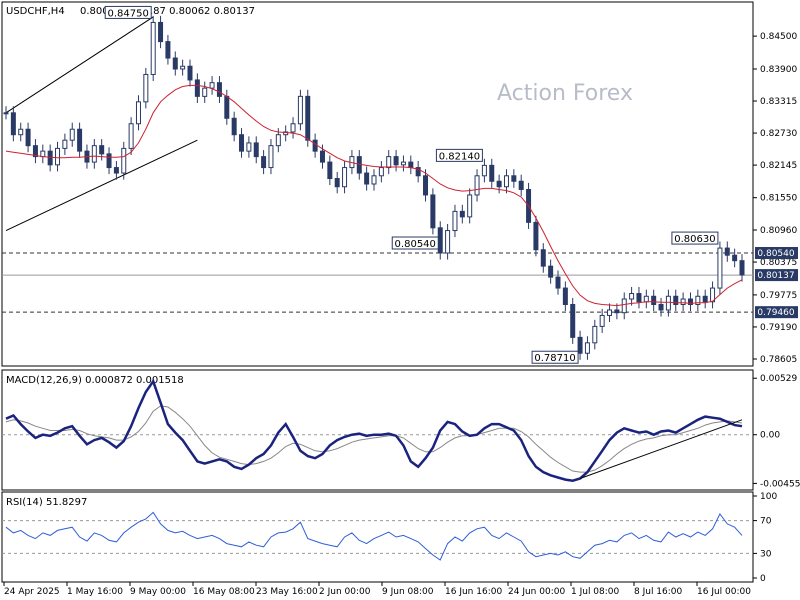 The width and height of the screenshot is (800, 600). I want to click on rsi-axis-label: 30, so click(766, 554).